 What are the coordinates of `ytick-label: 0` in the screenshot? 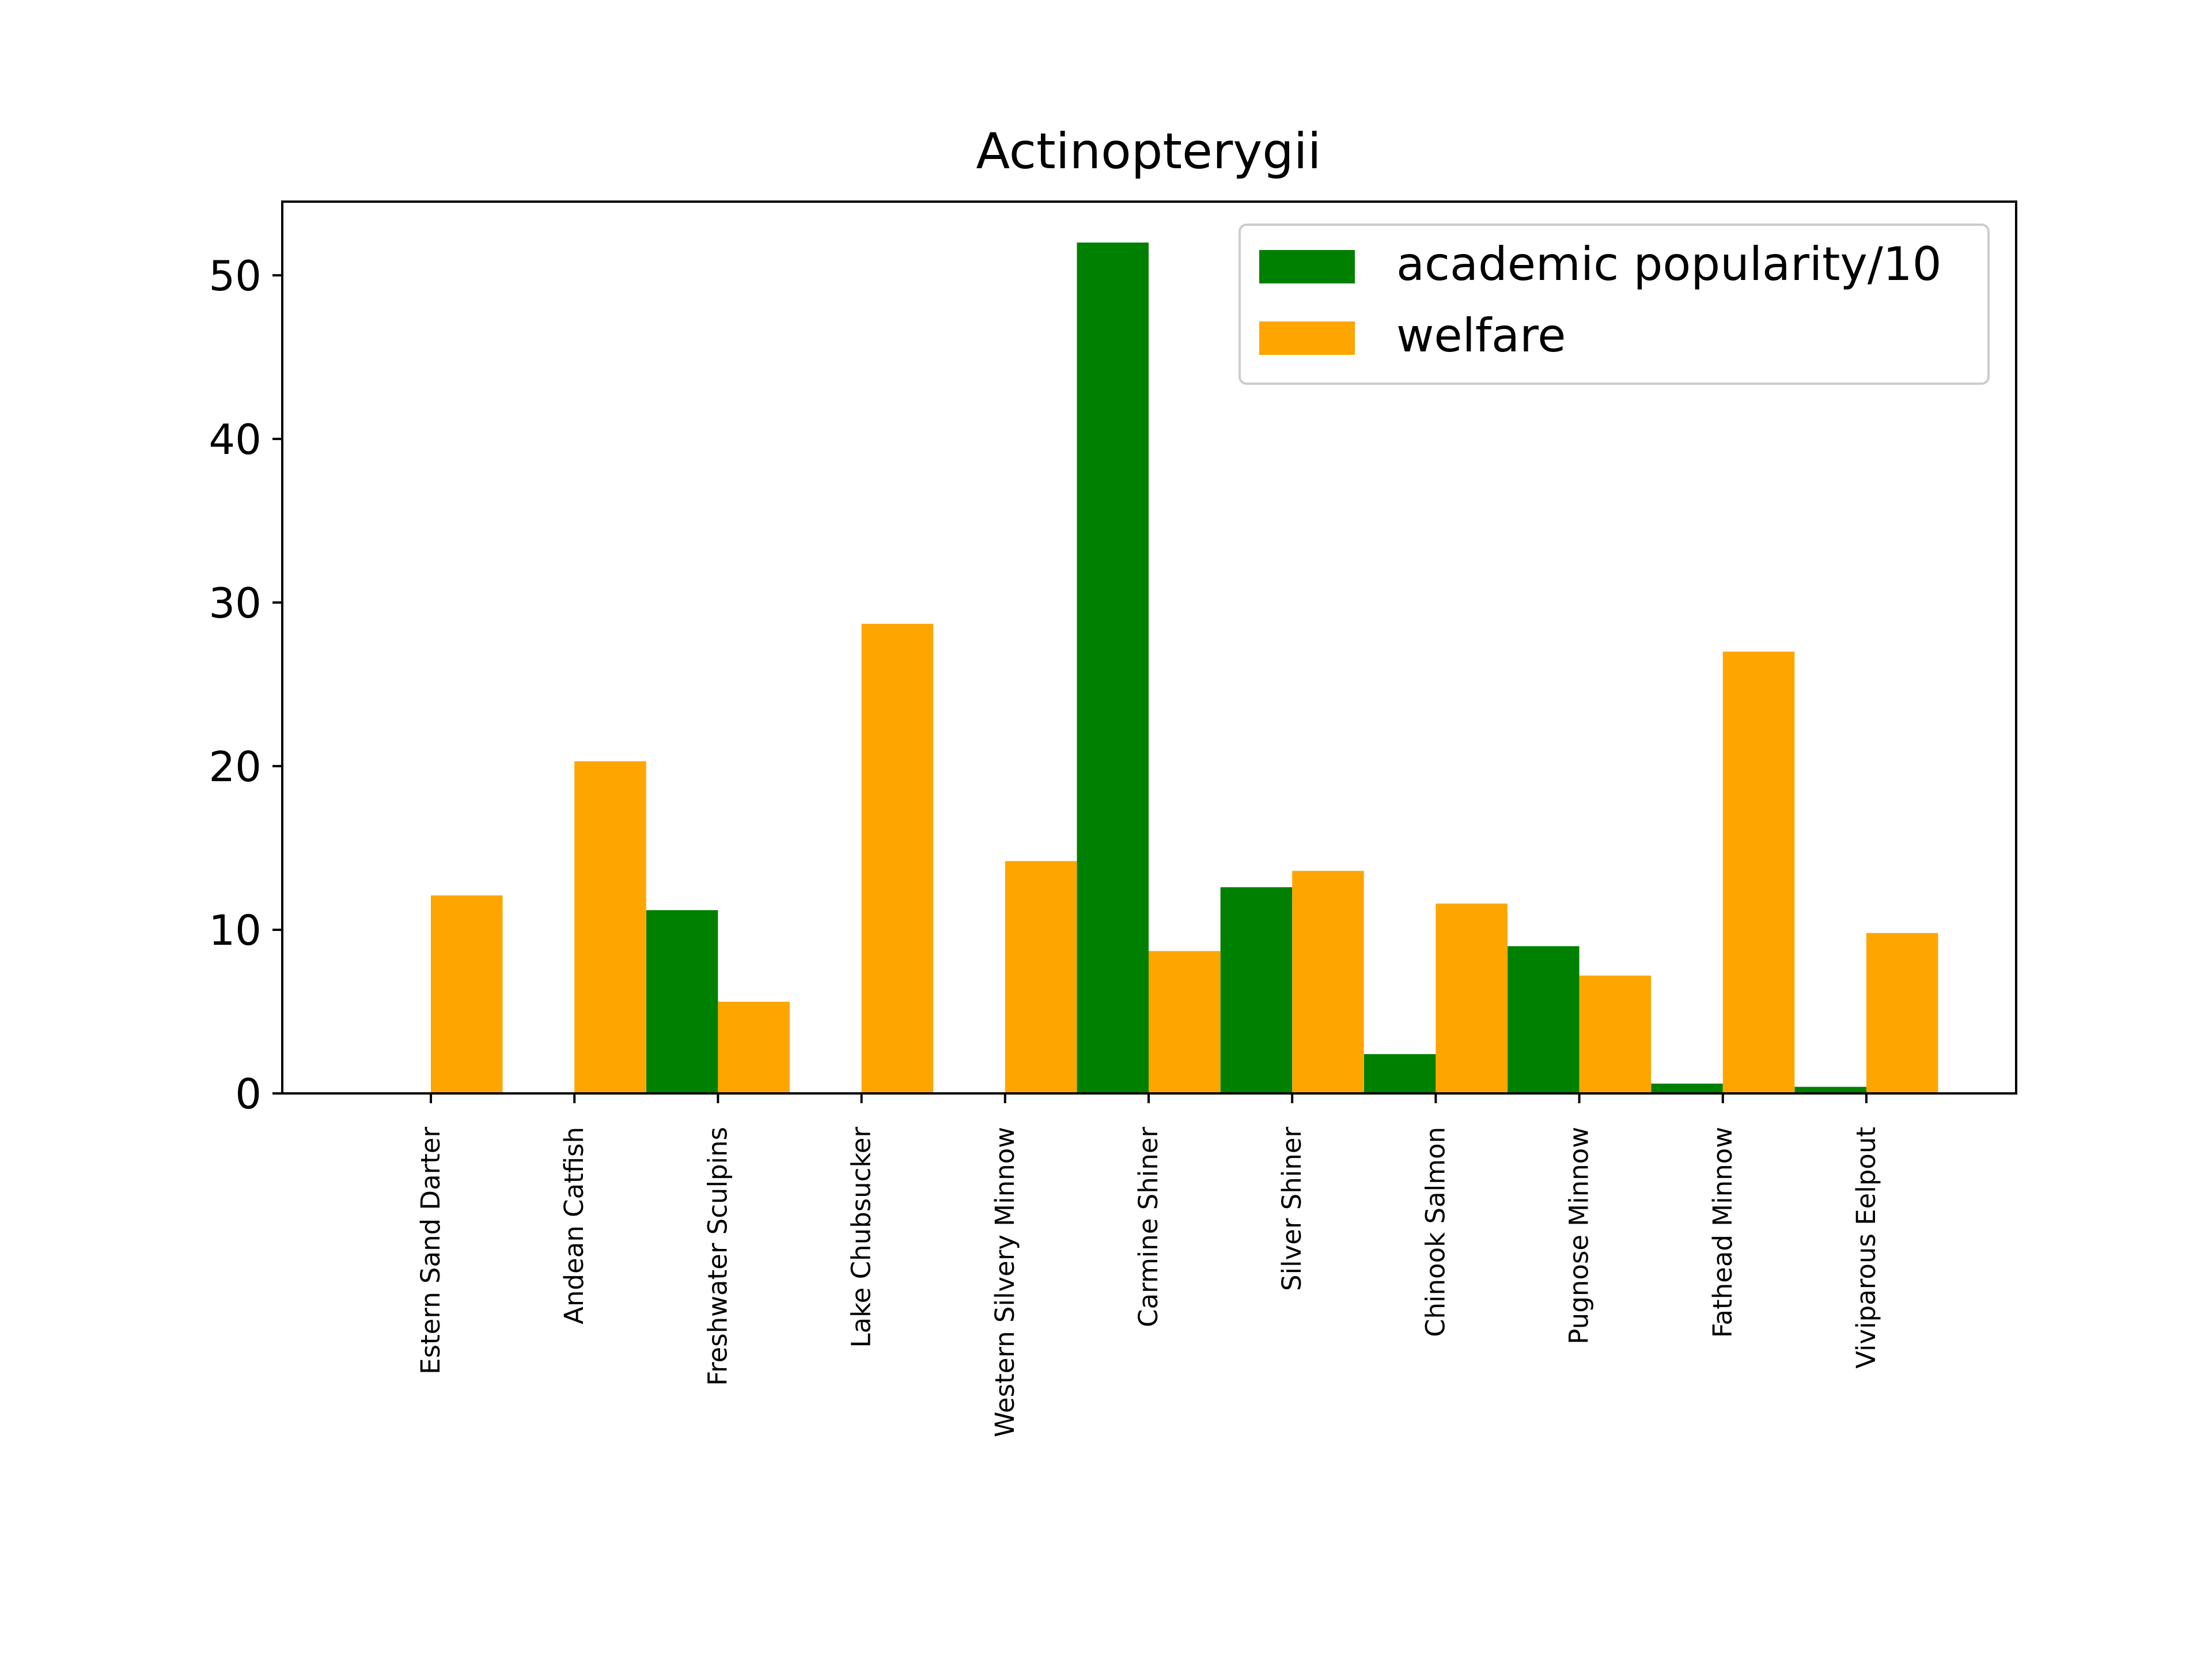 It's located at (248, 1094).